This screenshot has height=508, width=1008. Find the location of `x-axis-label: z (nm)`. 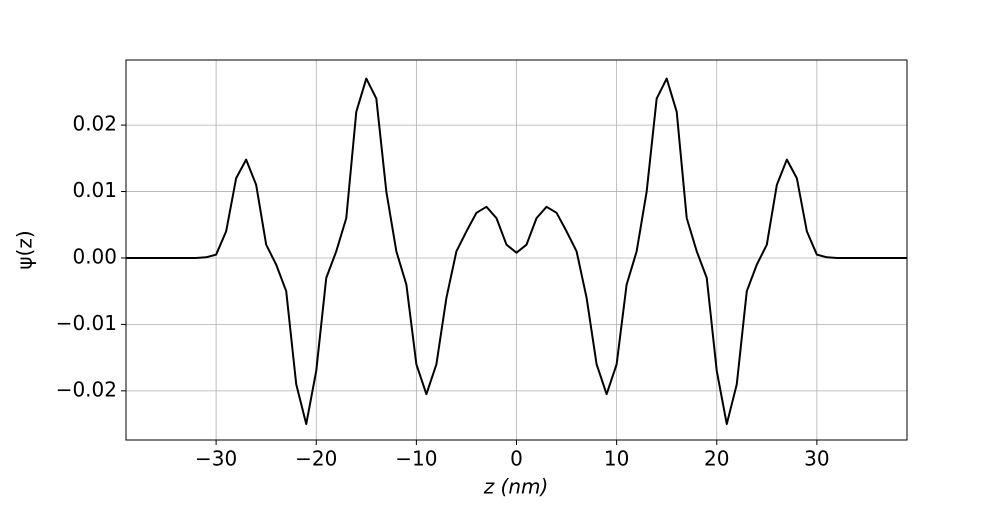

x-axis-label: z (nm) is located at coordinates (516, 487).